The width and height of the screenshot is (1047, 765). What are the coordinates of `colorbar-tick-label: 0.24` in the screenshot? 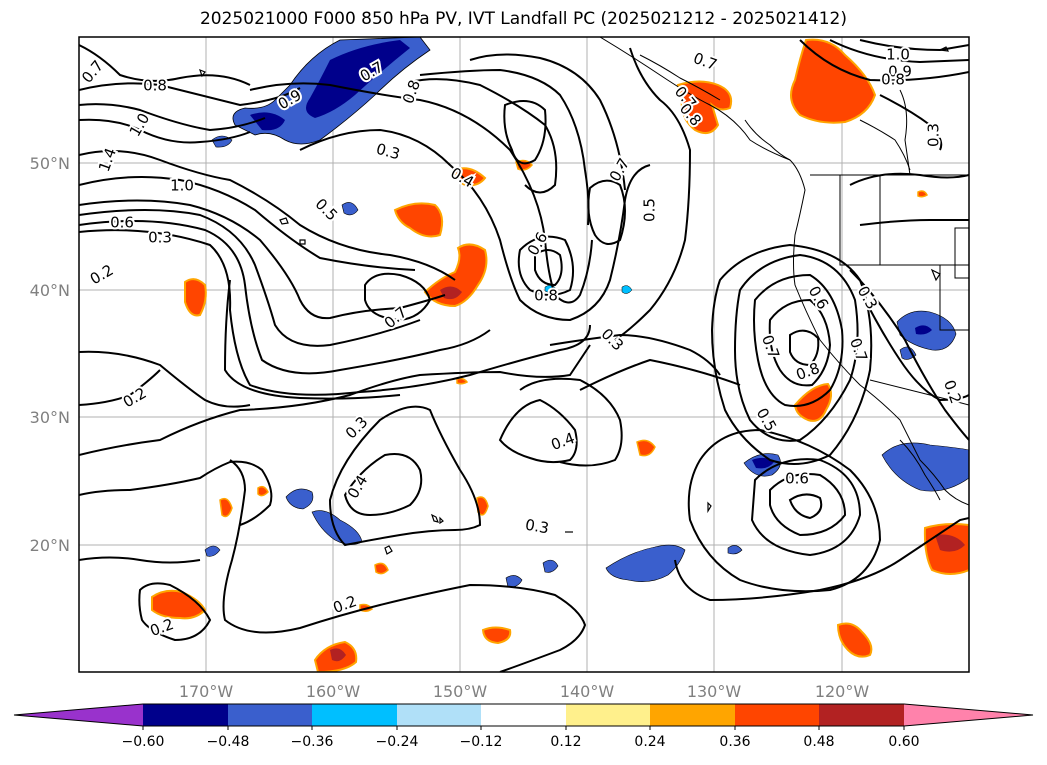 It's located at (649, 742).